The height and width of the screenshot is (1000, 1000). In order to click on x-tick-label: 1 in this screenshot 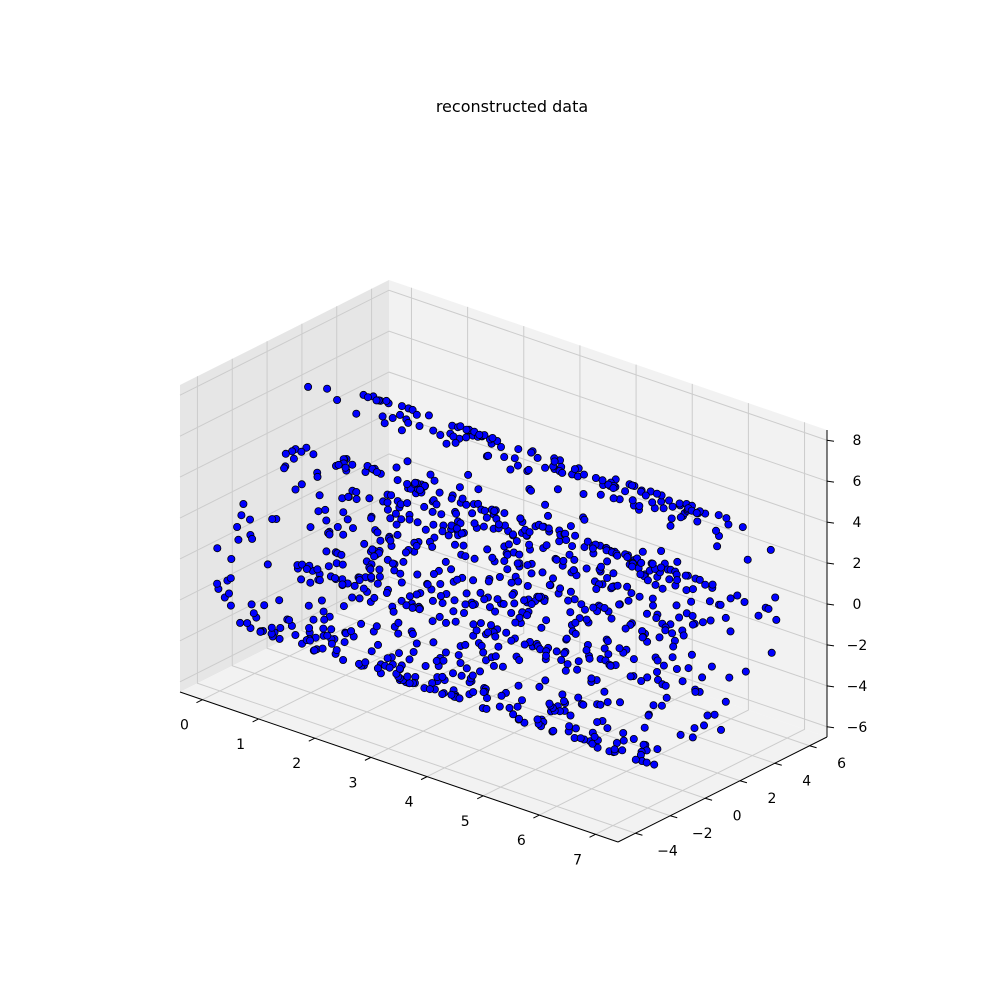, I will do `click(240, 745)`.